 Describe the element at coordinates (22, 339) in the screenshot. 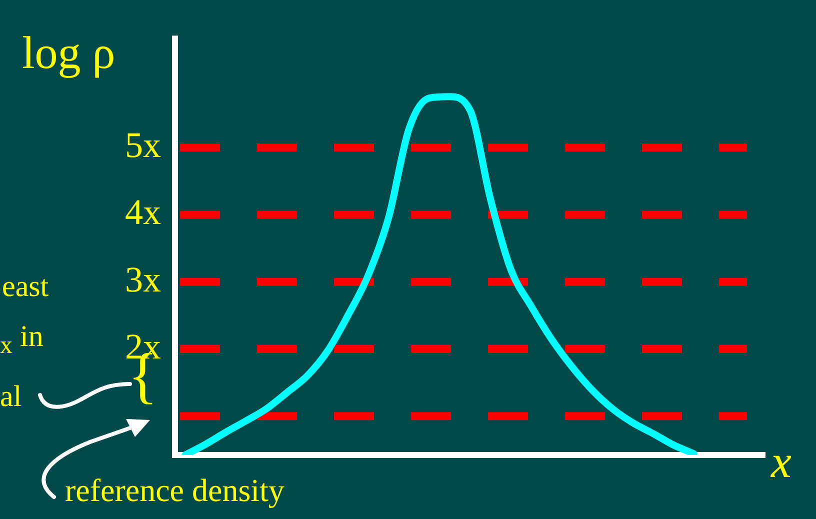

I see `text: $_{x}$ in` at that location.